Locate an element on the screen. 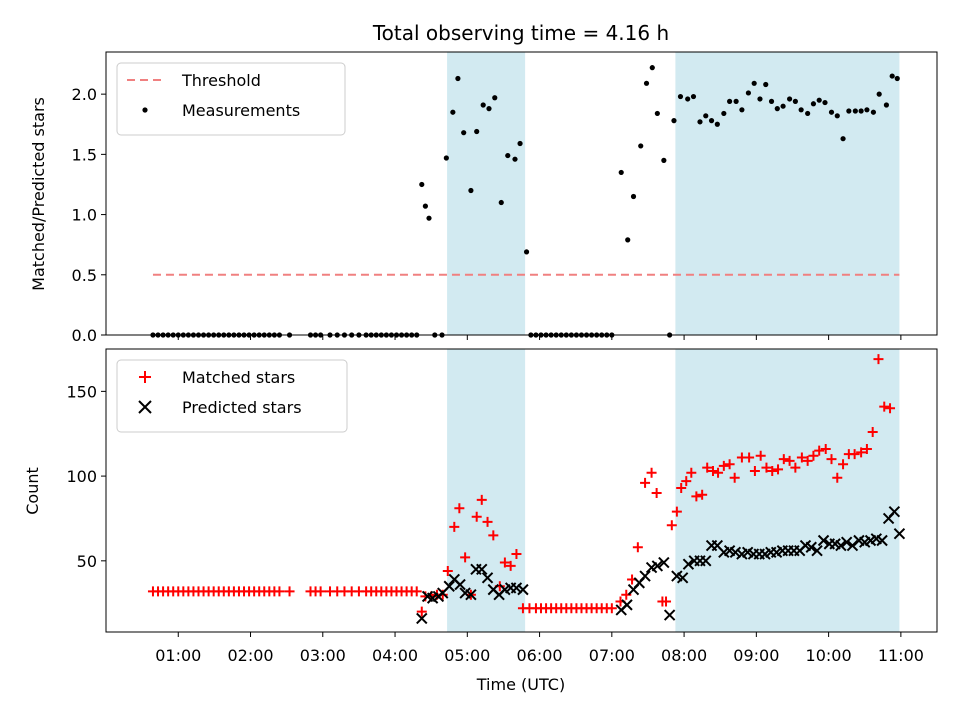 The height and width of the screenshot is (720, 960). x-tick-label: 07:00 is located at coordinates (612, 655).